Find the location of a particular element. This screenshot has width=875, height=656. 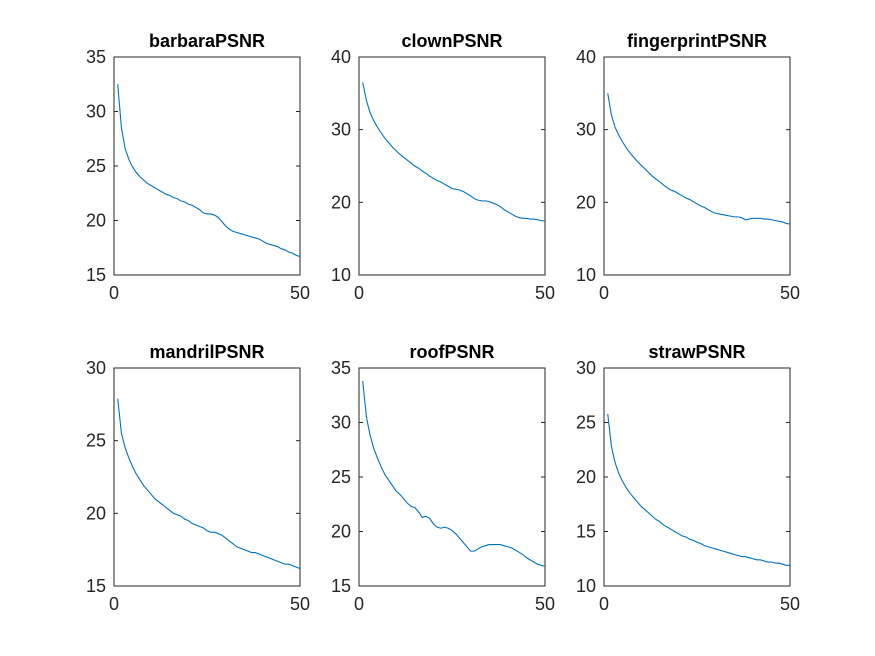

subplot-title: fingerprintPSNR is located at coordinates (697, 41).